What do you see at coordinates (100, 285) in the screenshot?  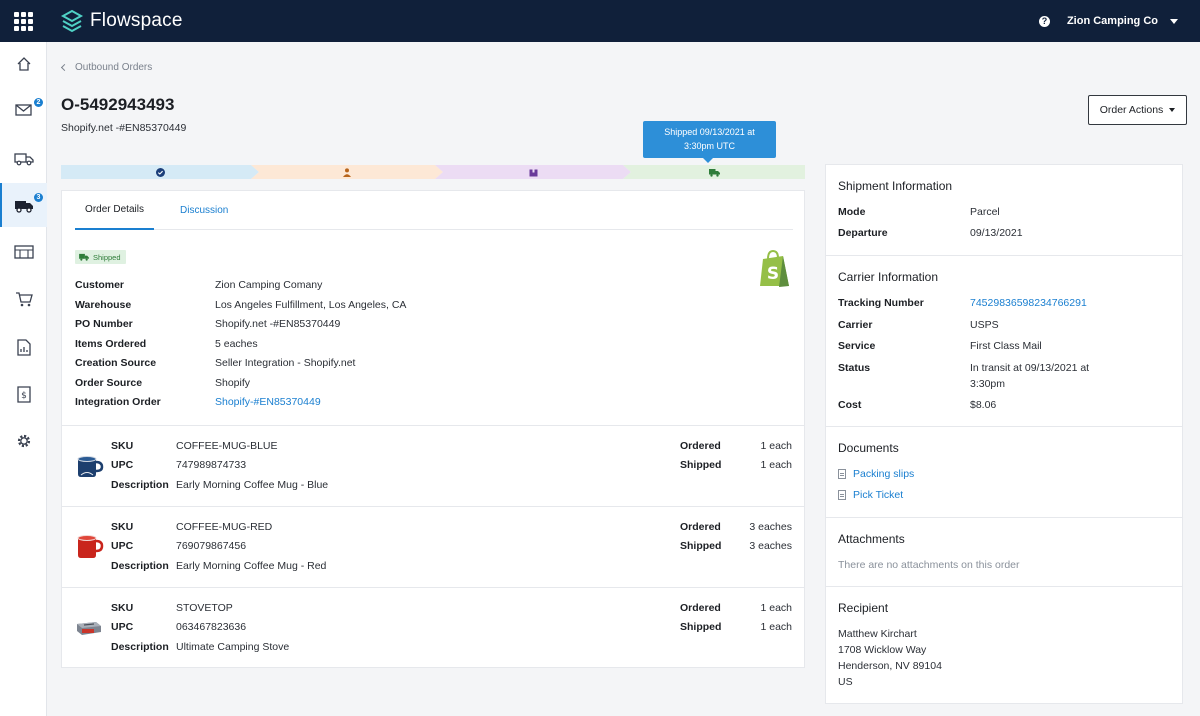 I see `detail-label: Customer` at bounding box center [100, 285].